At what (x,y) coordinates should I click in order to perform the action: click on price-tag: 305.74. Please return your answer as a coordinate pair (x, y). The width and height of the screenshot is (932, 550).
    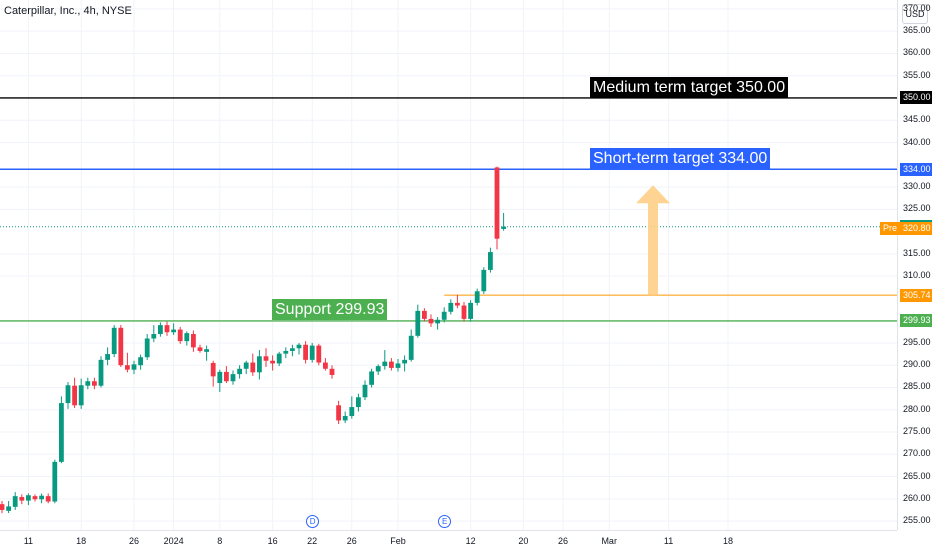
    Looking at the image, I should click on (916, 295).